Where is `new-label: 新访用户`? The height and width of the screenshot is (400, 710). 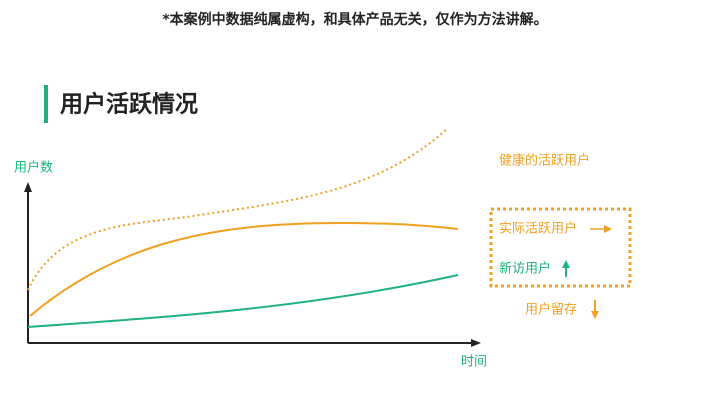
new-label: 新访用户 is located at coordinates (525, 269).